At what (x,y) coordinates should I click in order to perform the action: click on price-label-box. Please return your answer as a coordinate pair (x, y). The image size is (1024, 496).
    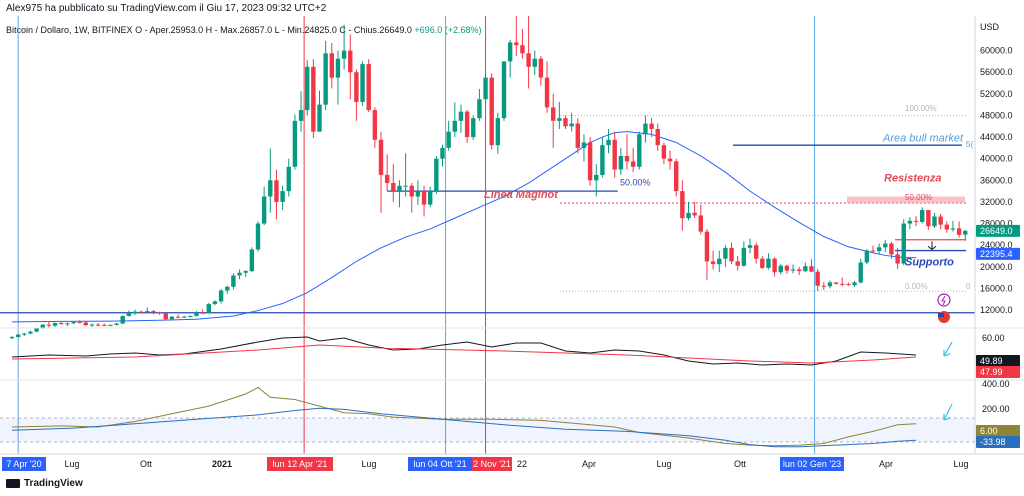
    Looking at the image, I should click on (998, 372).